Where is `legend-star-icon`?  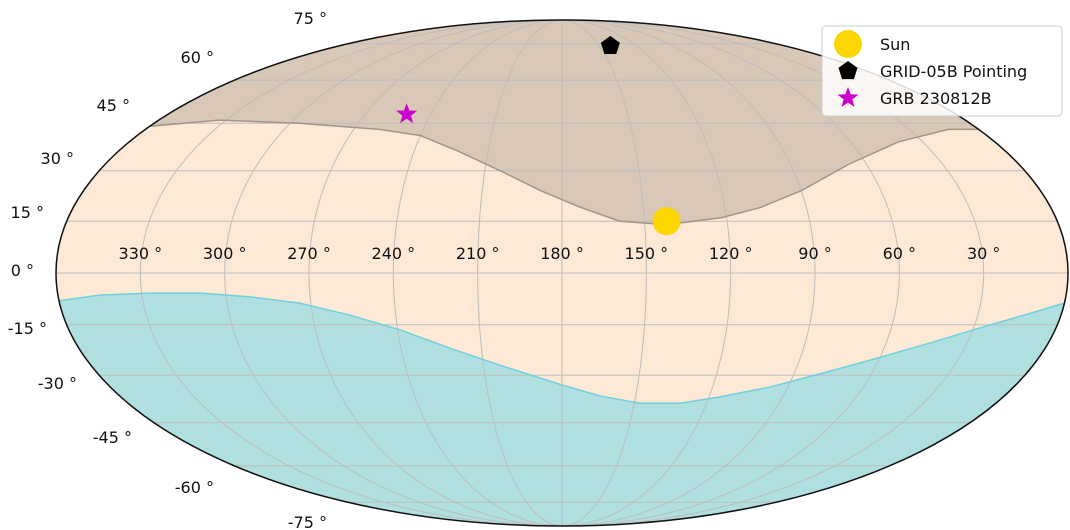
legend-star-icon is located at coordinates (848, 97).